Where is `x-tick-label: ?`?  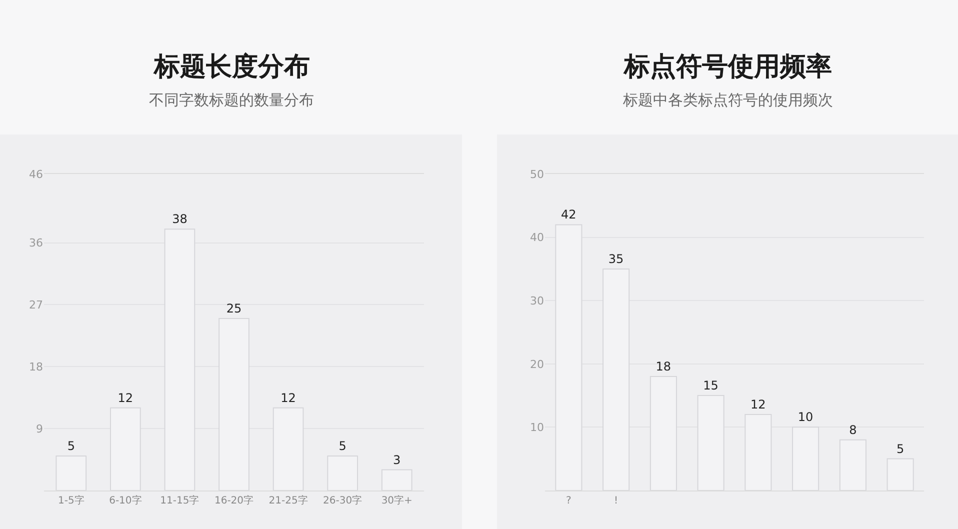 x-tick-label: ? is located at coordinates (569, 500).